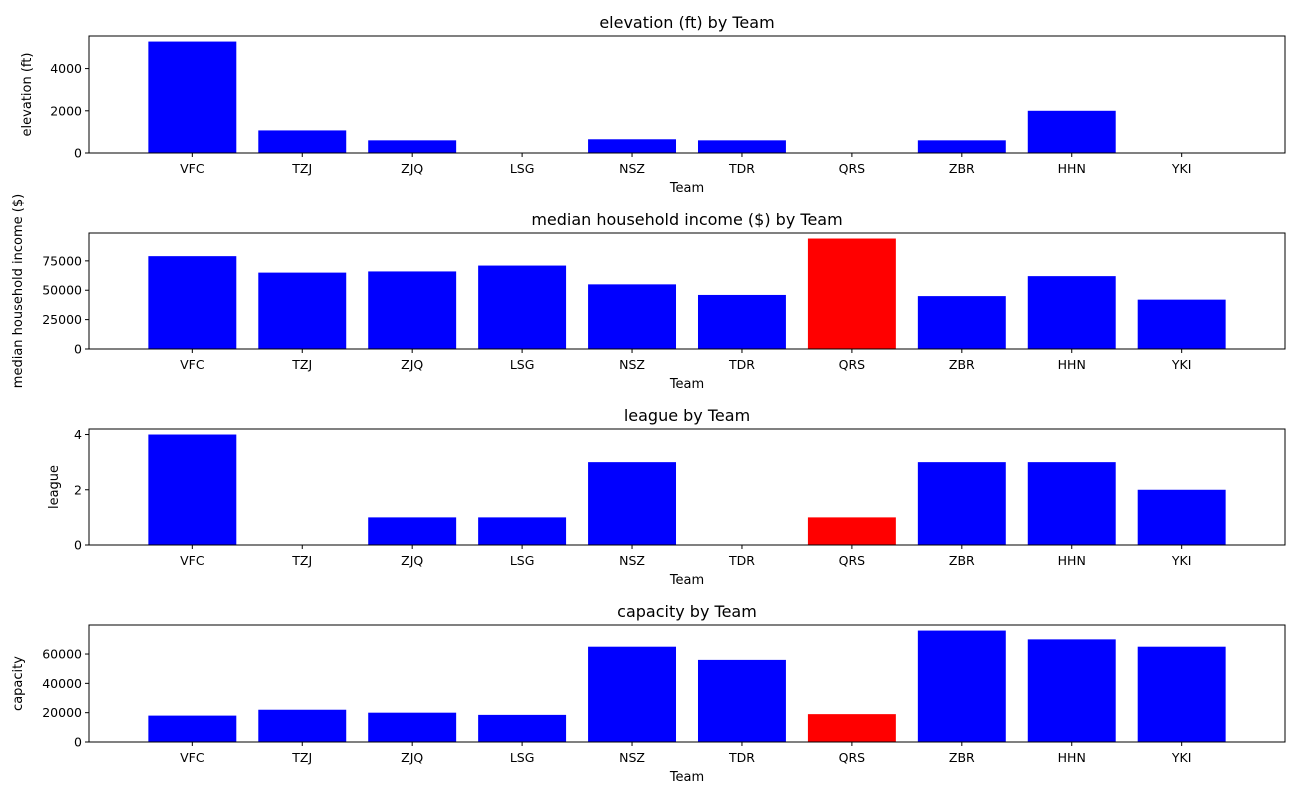 This screenshot has height=804, width=1300. What do you see at coordinates (18, 291) in the screenshot?
I see `y-axis-label: median household income ($)` at bounding box center [18, 291].